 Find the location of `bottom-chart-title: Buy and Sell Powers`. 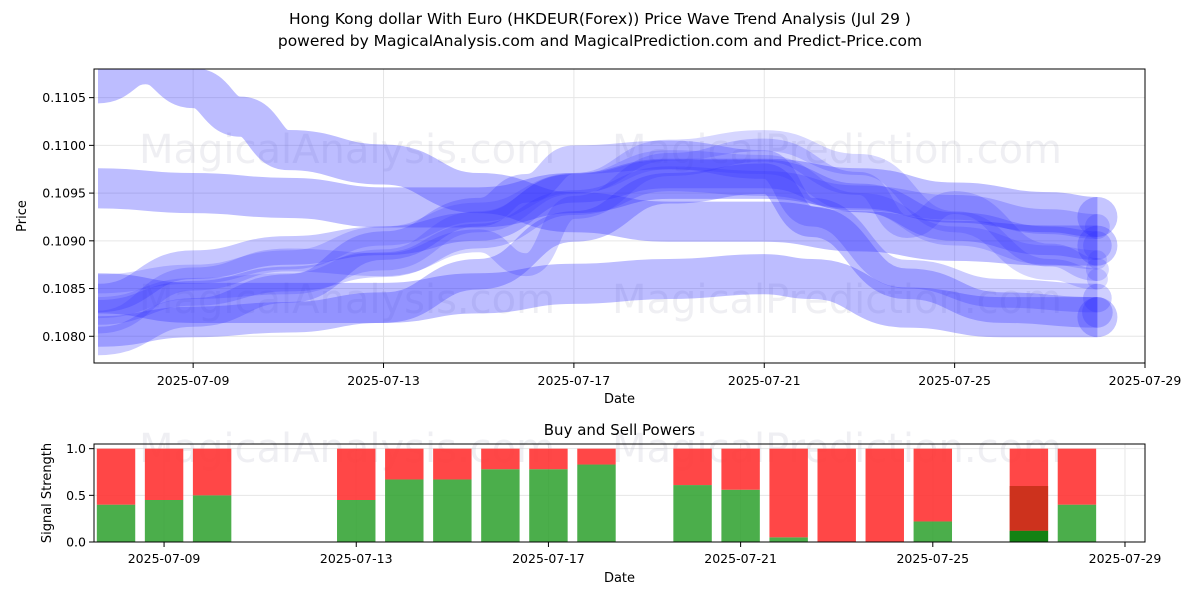

bottom-chart-title: Buy and Sell Powers is located at coordinates (620, 430).